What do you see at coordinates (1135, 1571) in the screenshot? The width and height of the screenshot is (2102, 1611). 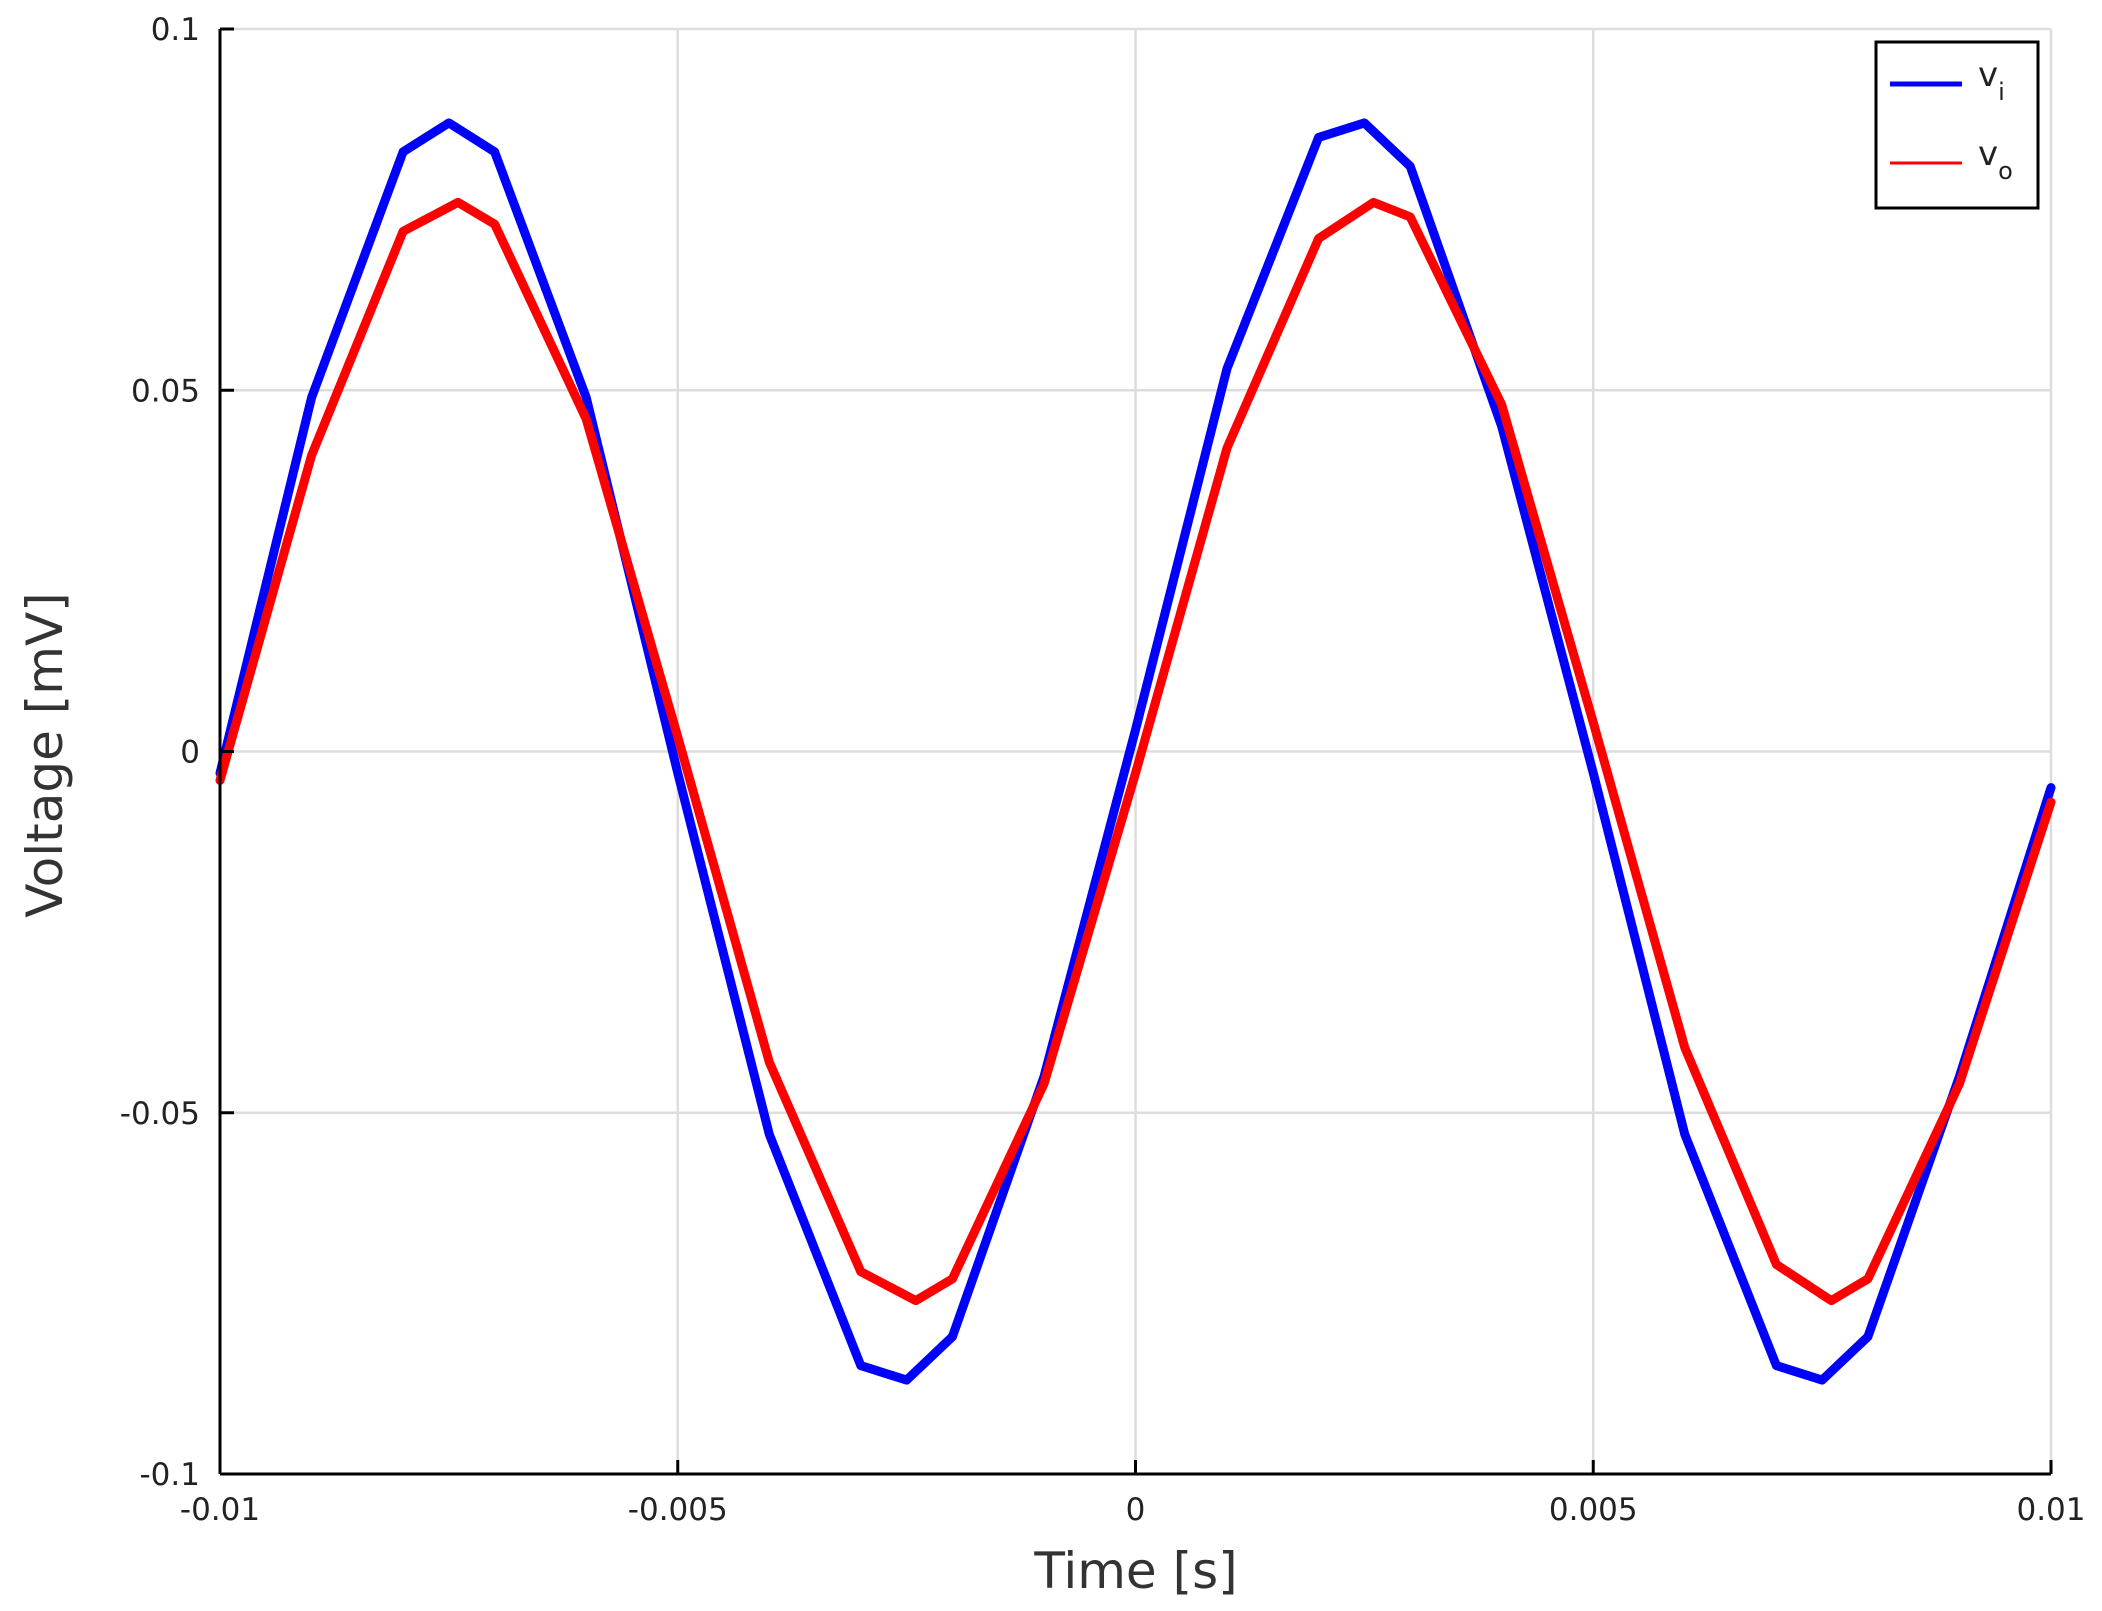 I see `x-axis-label: Time [s]` at bounding box center [1135, 1571].